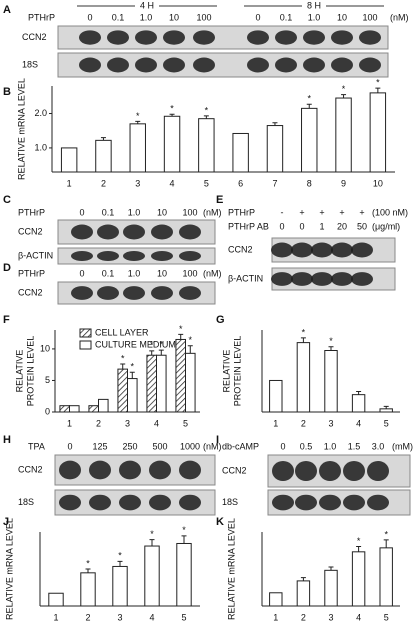  What do you see at coordinates (342, 17) in the screenshot?
I see `lane-label: 10` at bounding box center [342, 17].